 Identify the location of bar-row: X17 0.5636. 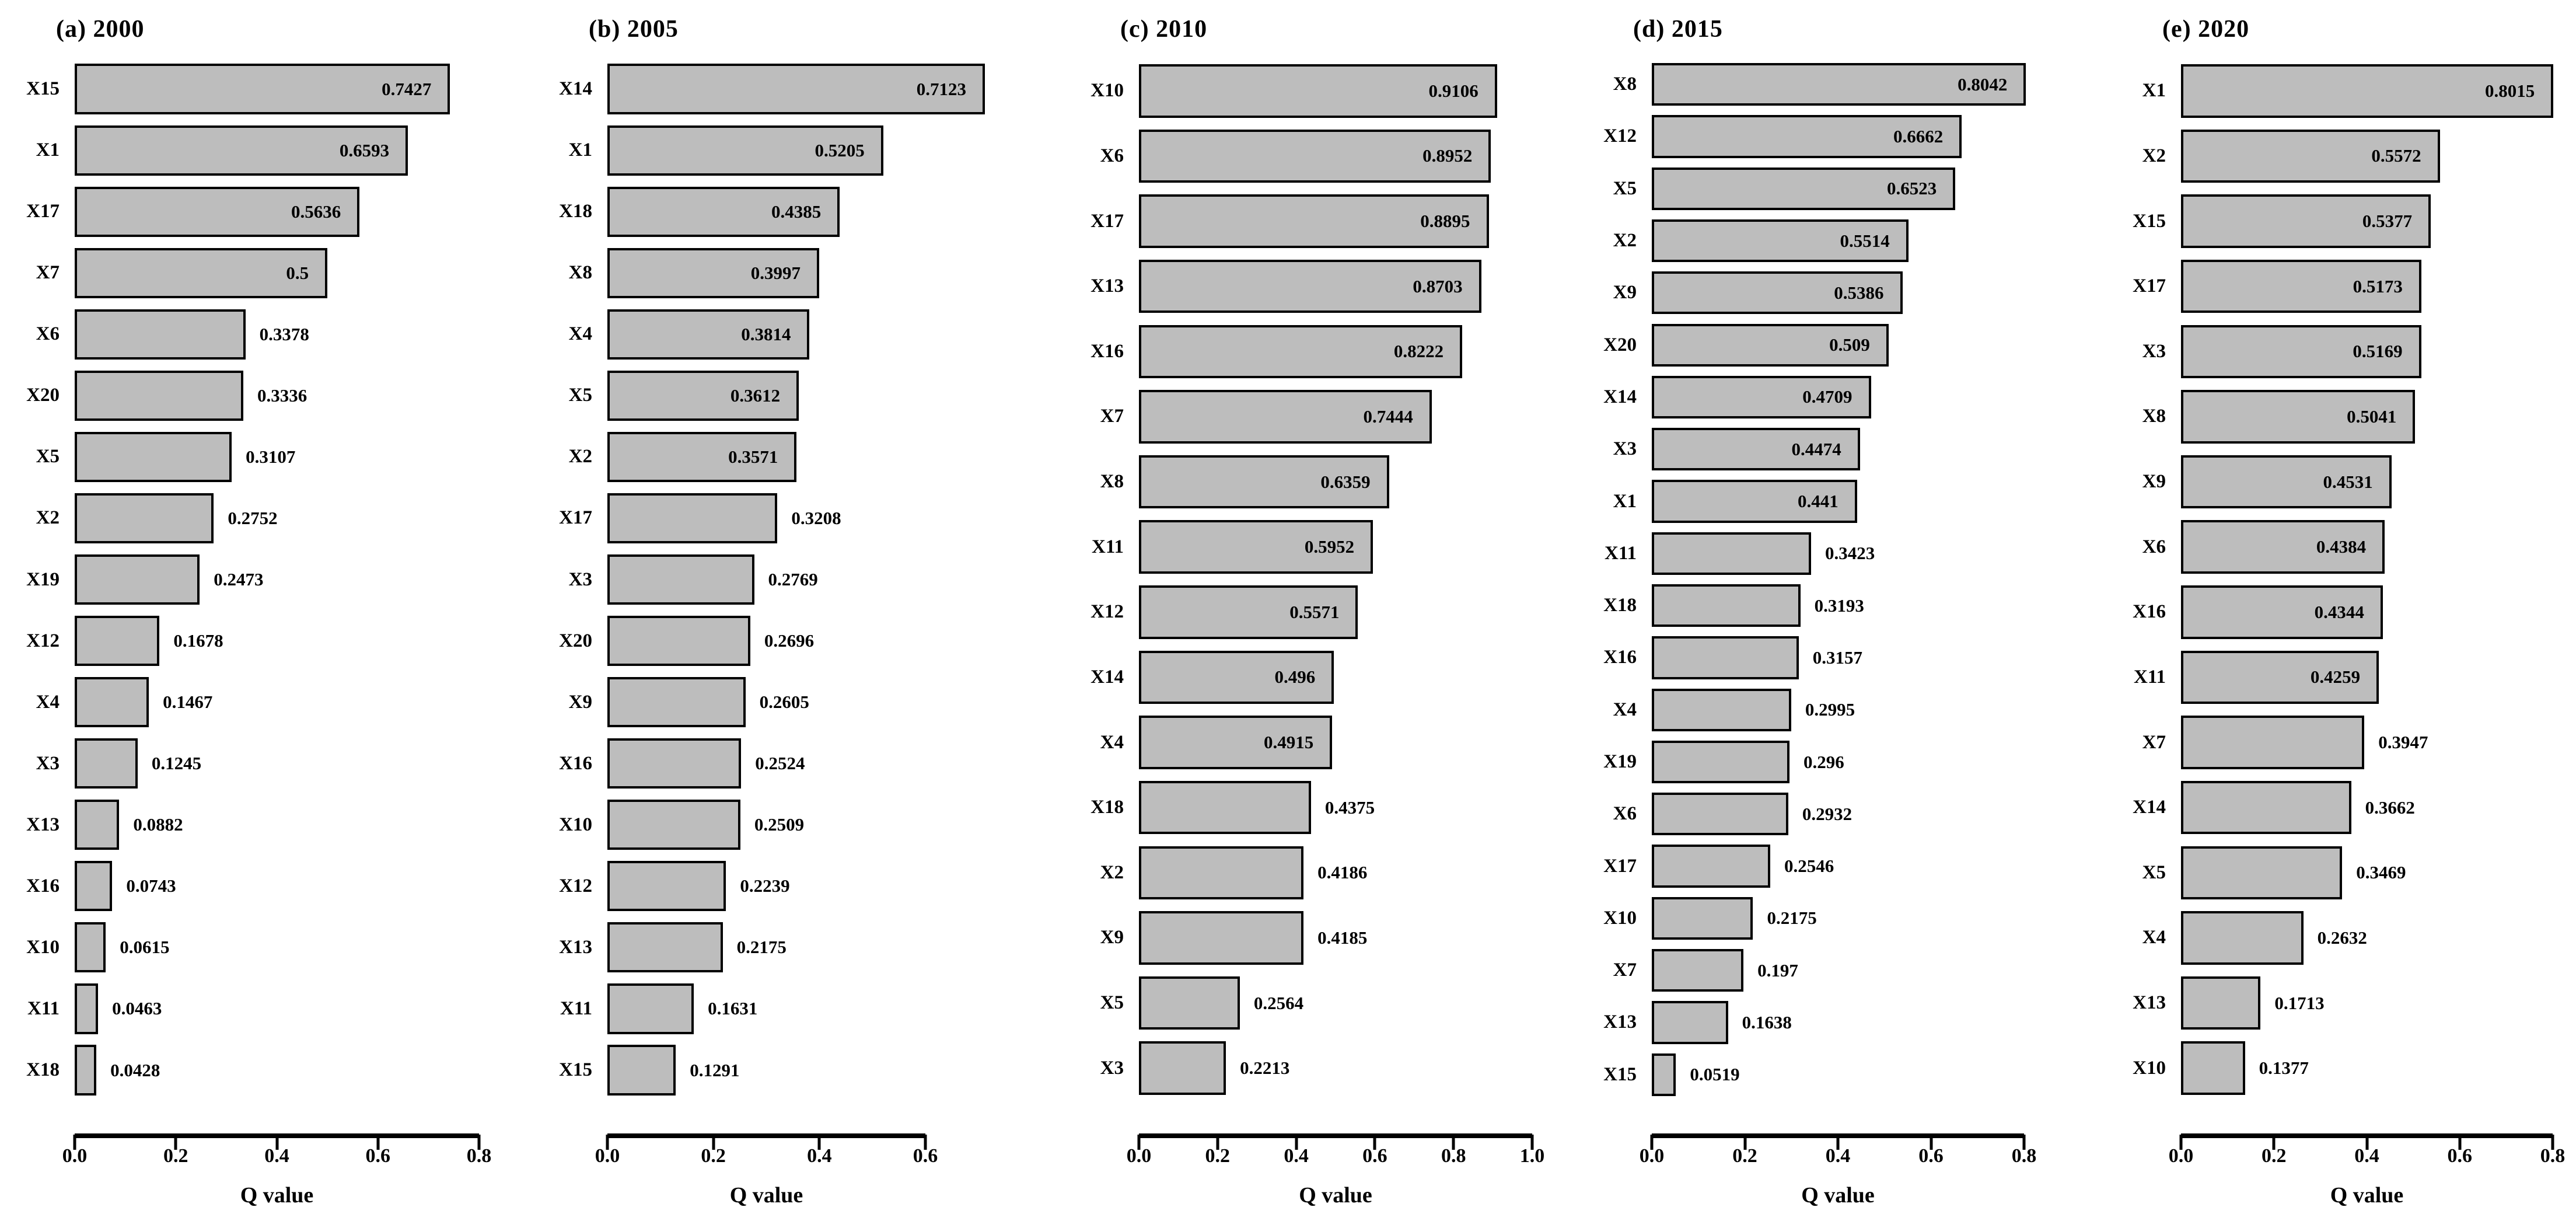
(257, 212).